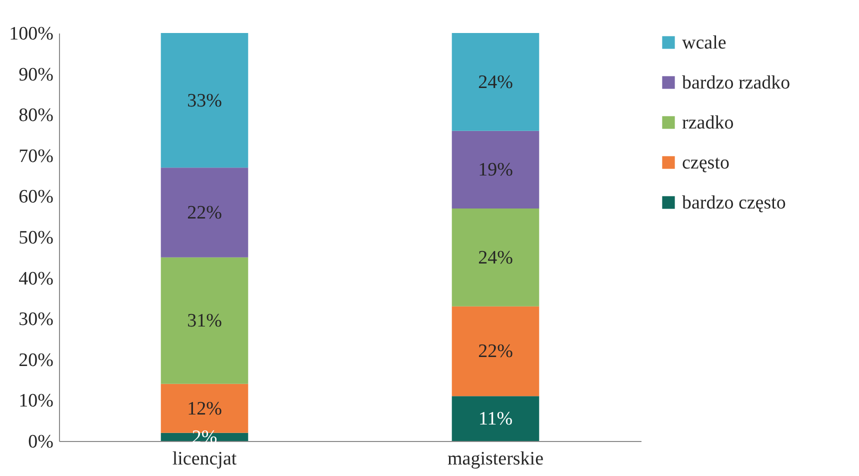 Image resolution: width=859 pixels, height=476 pixels. I want to click on y-tick-label: 100%, so click(31, 34).